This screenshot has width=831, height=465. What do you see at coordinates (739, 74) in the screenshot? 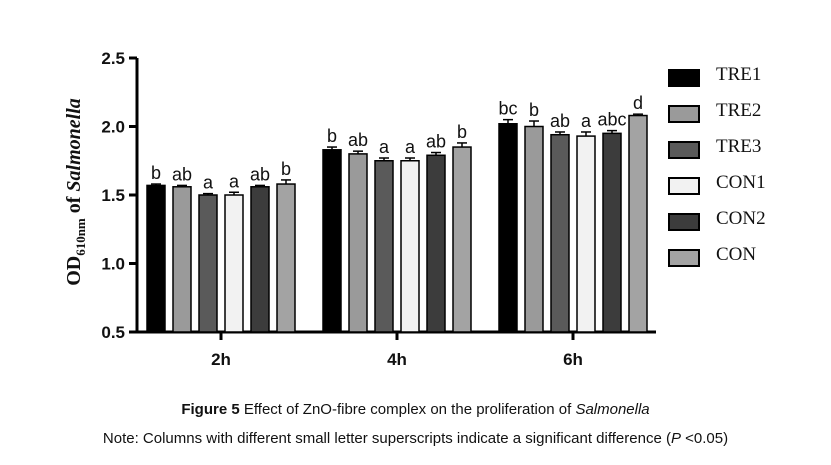
I see `legend-label: TRE1` at bounding box center [739, 74].